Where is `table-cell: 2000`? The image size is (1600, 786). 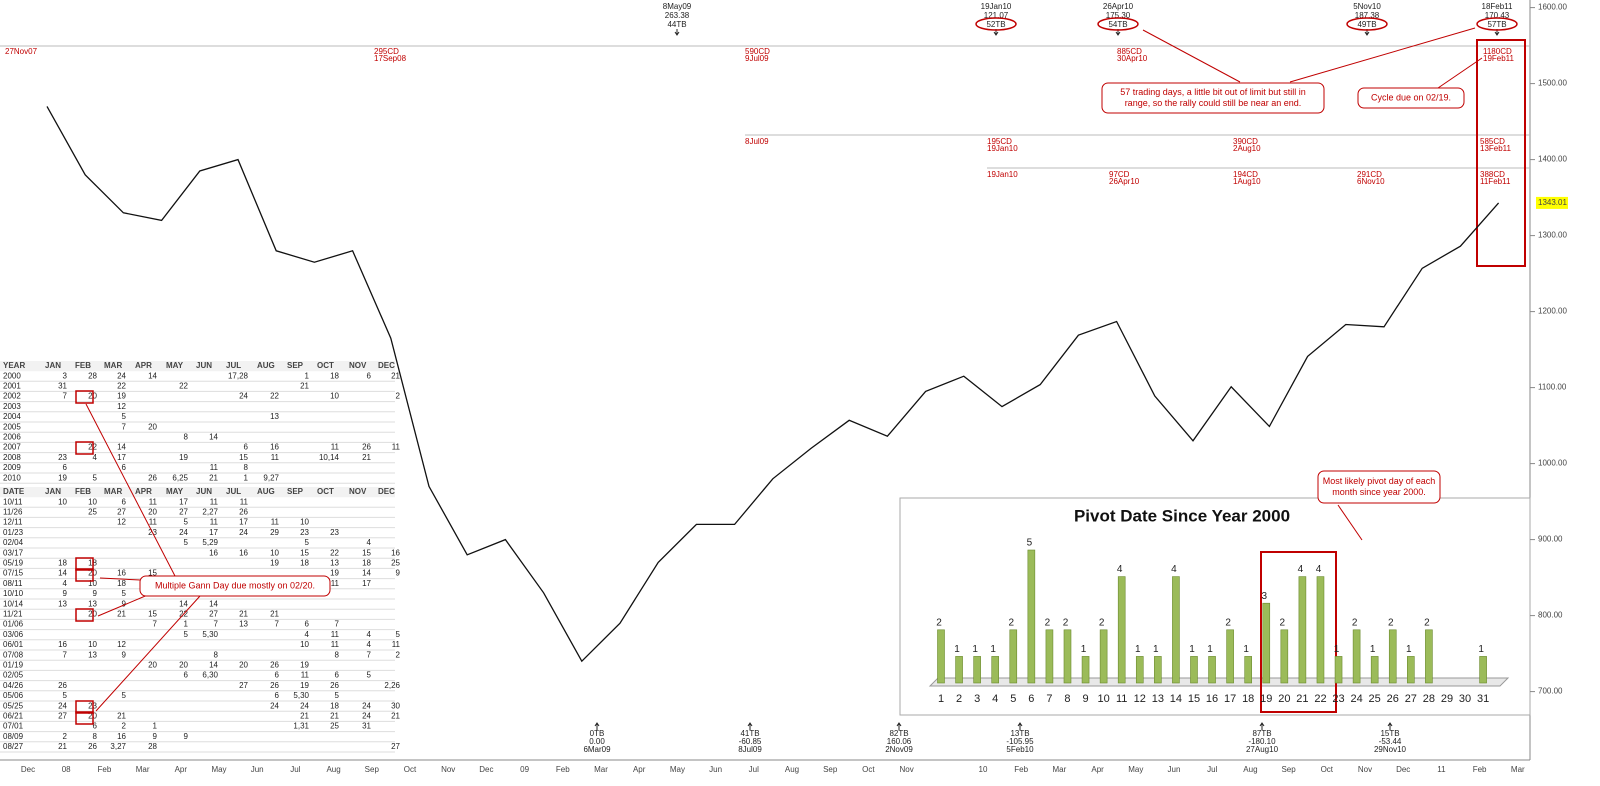 table-cell: 2000 is located at coordinates (12, 375).